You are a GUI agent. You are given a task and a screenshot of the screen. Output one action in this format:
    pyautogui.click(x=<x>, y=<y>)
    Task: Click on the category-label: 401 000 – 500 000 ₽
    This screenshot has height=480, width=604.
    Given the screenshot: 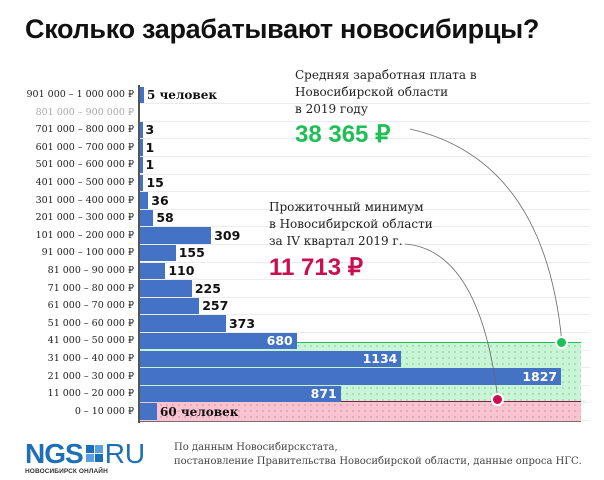 What is the action you would take?
    pyautogui.click(x=84, y=182)
    